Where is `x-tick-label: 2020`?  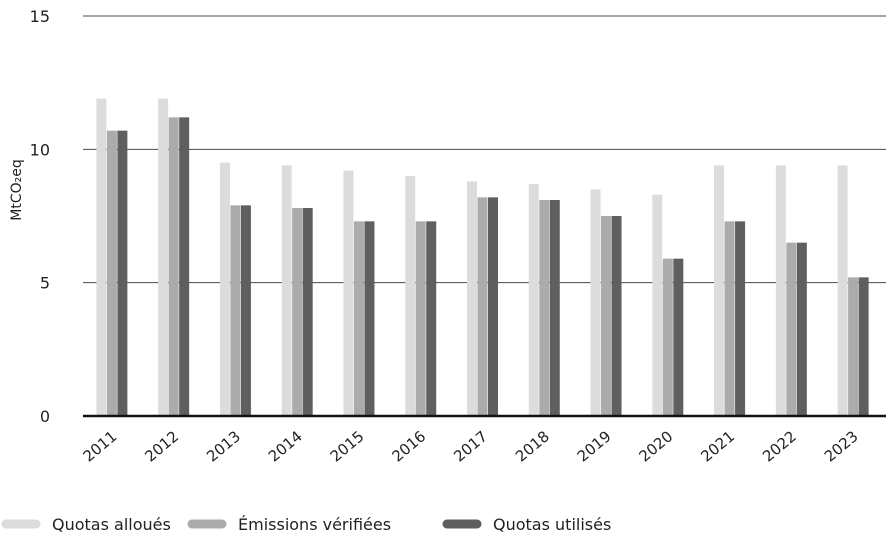 x-tick-label: 2020 is located at coordinates (656, 446).